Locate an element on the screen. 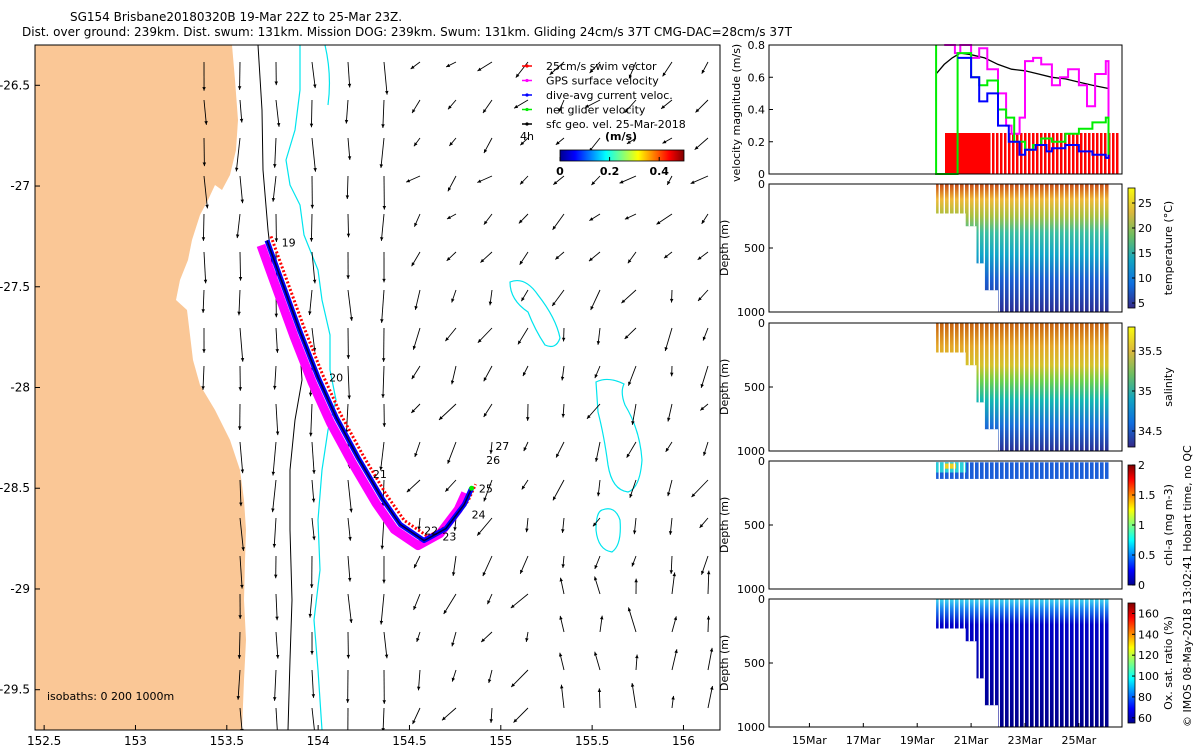 This screenshot has width=1200, height=750. colorbar-tick-label: 2 is located at coordinates (1141, 465).